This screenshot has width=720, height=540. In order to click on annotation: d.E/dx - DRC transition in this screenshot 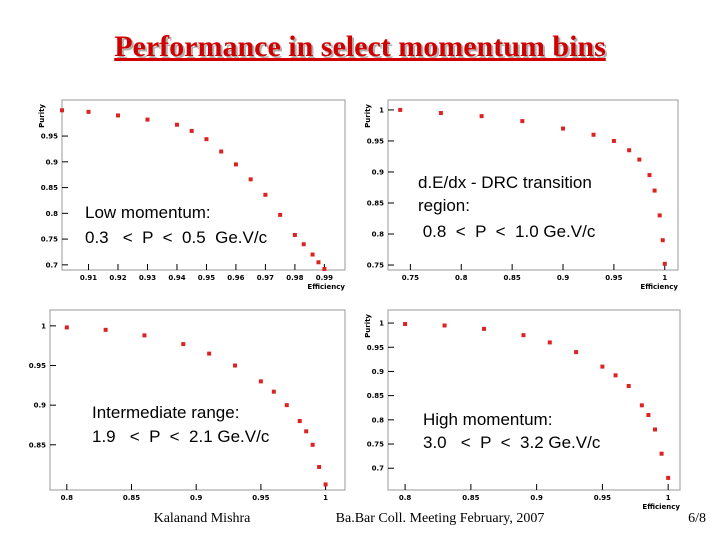, I will do `click(505, 182)`.